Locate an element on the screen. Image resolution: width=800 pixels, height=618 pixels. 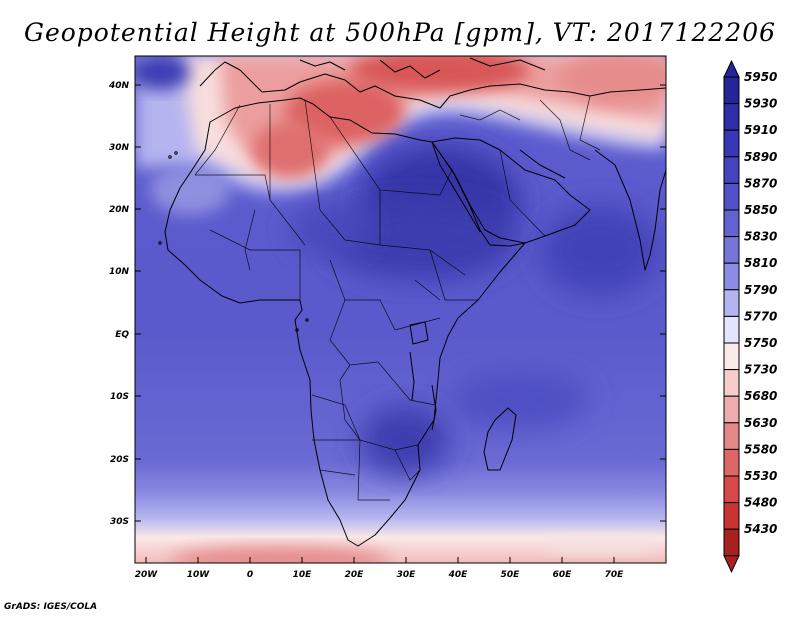
colorbar-label: 5850 is located at coordinates (760, 210).